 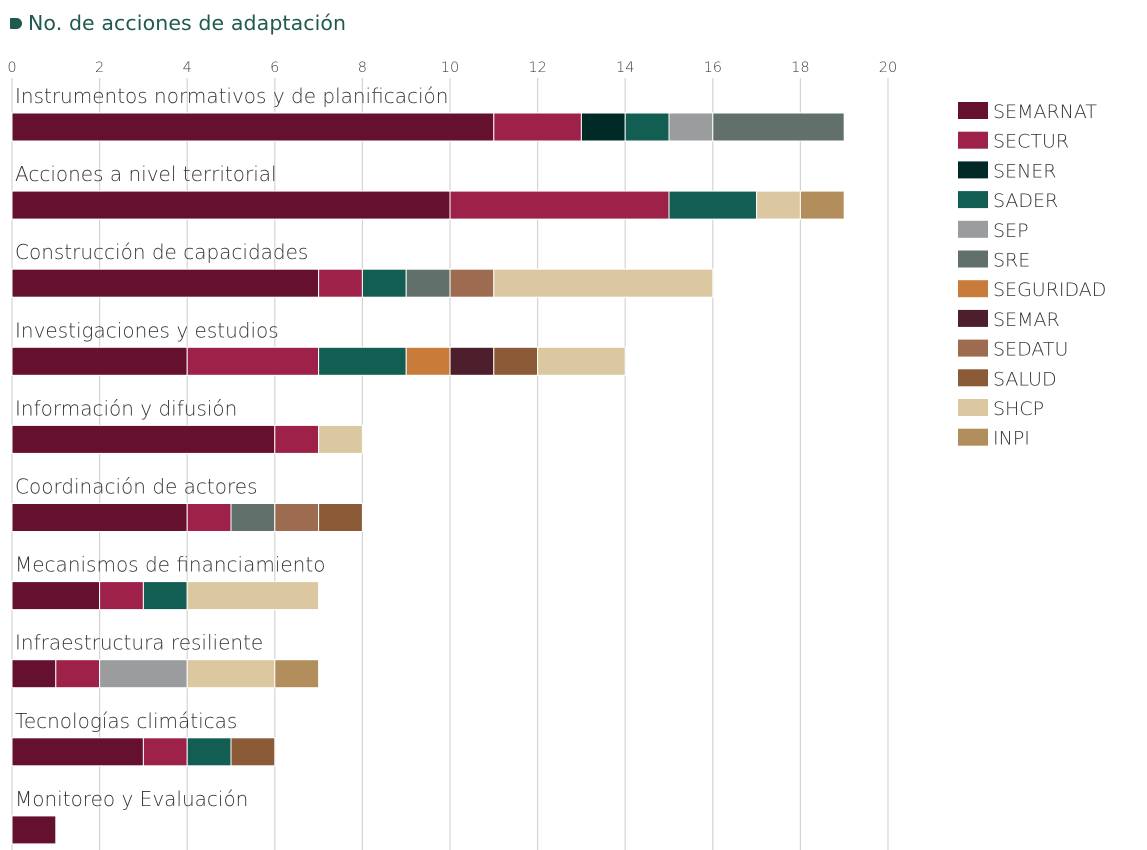 I want to click on legend-label: SENER, so click(x=1025, y=171).